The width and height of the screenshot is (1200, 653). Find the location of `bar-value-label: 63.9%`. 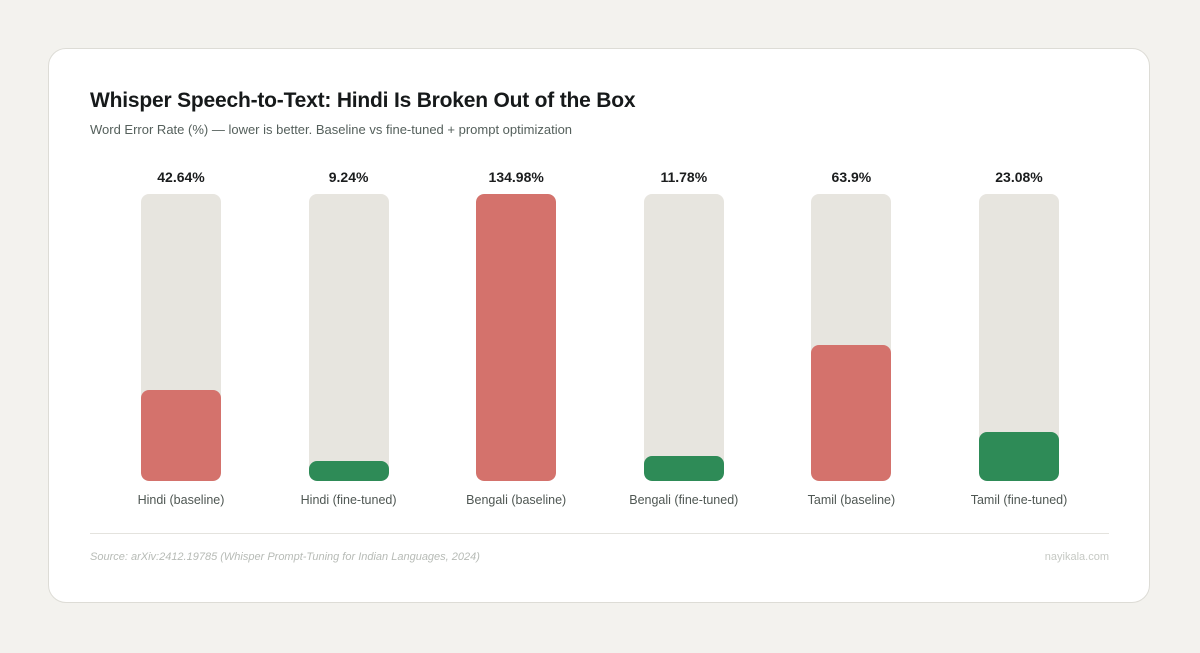

bar-value-label: 63.9% is located at coordinates (851, 177).